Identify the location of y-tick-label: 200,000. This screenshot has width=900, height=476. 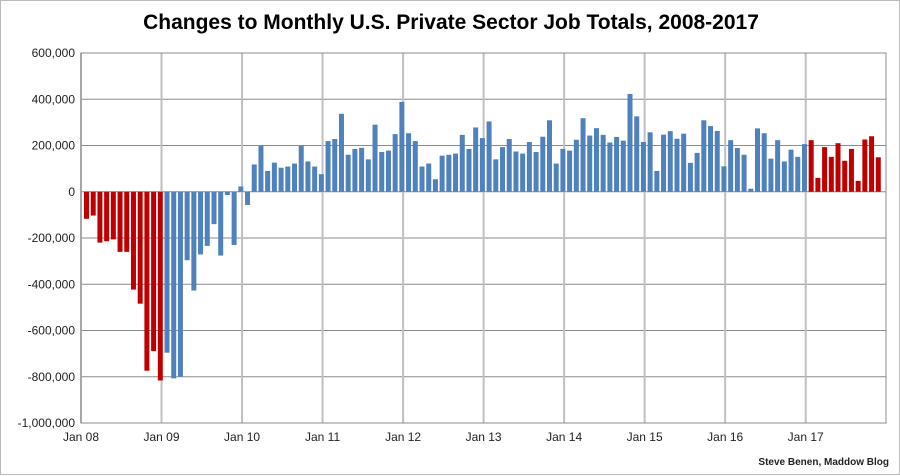
(54, 146).